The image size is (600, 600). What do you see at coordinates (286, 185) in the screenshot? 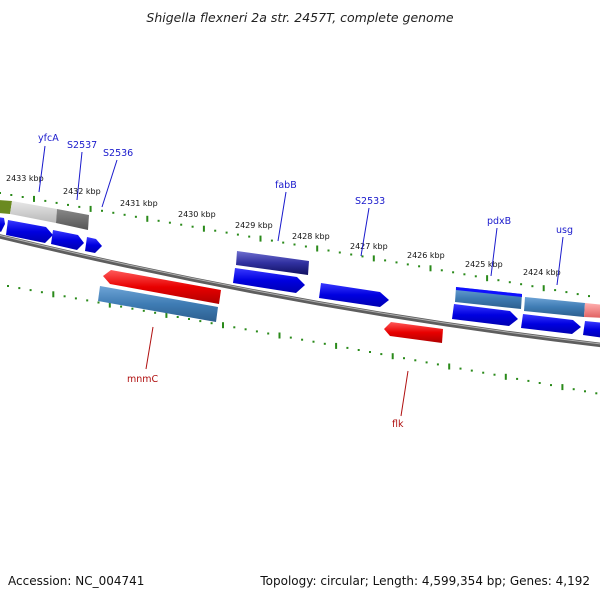
I see `gene-label-fabB: fabB` at bounding box center [286, 185].